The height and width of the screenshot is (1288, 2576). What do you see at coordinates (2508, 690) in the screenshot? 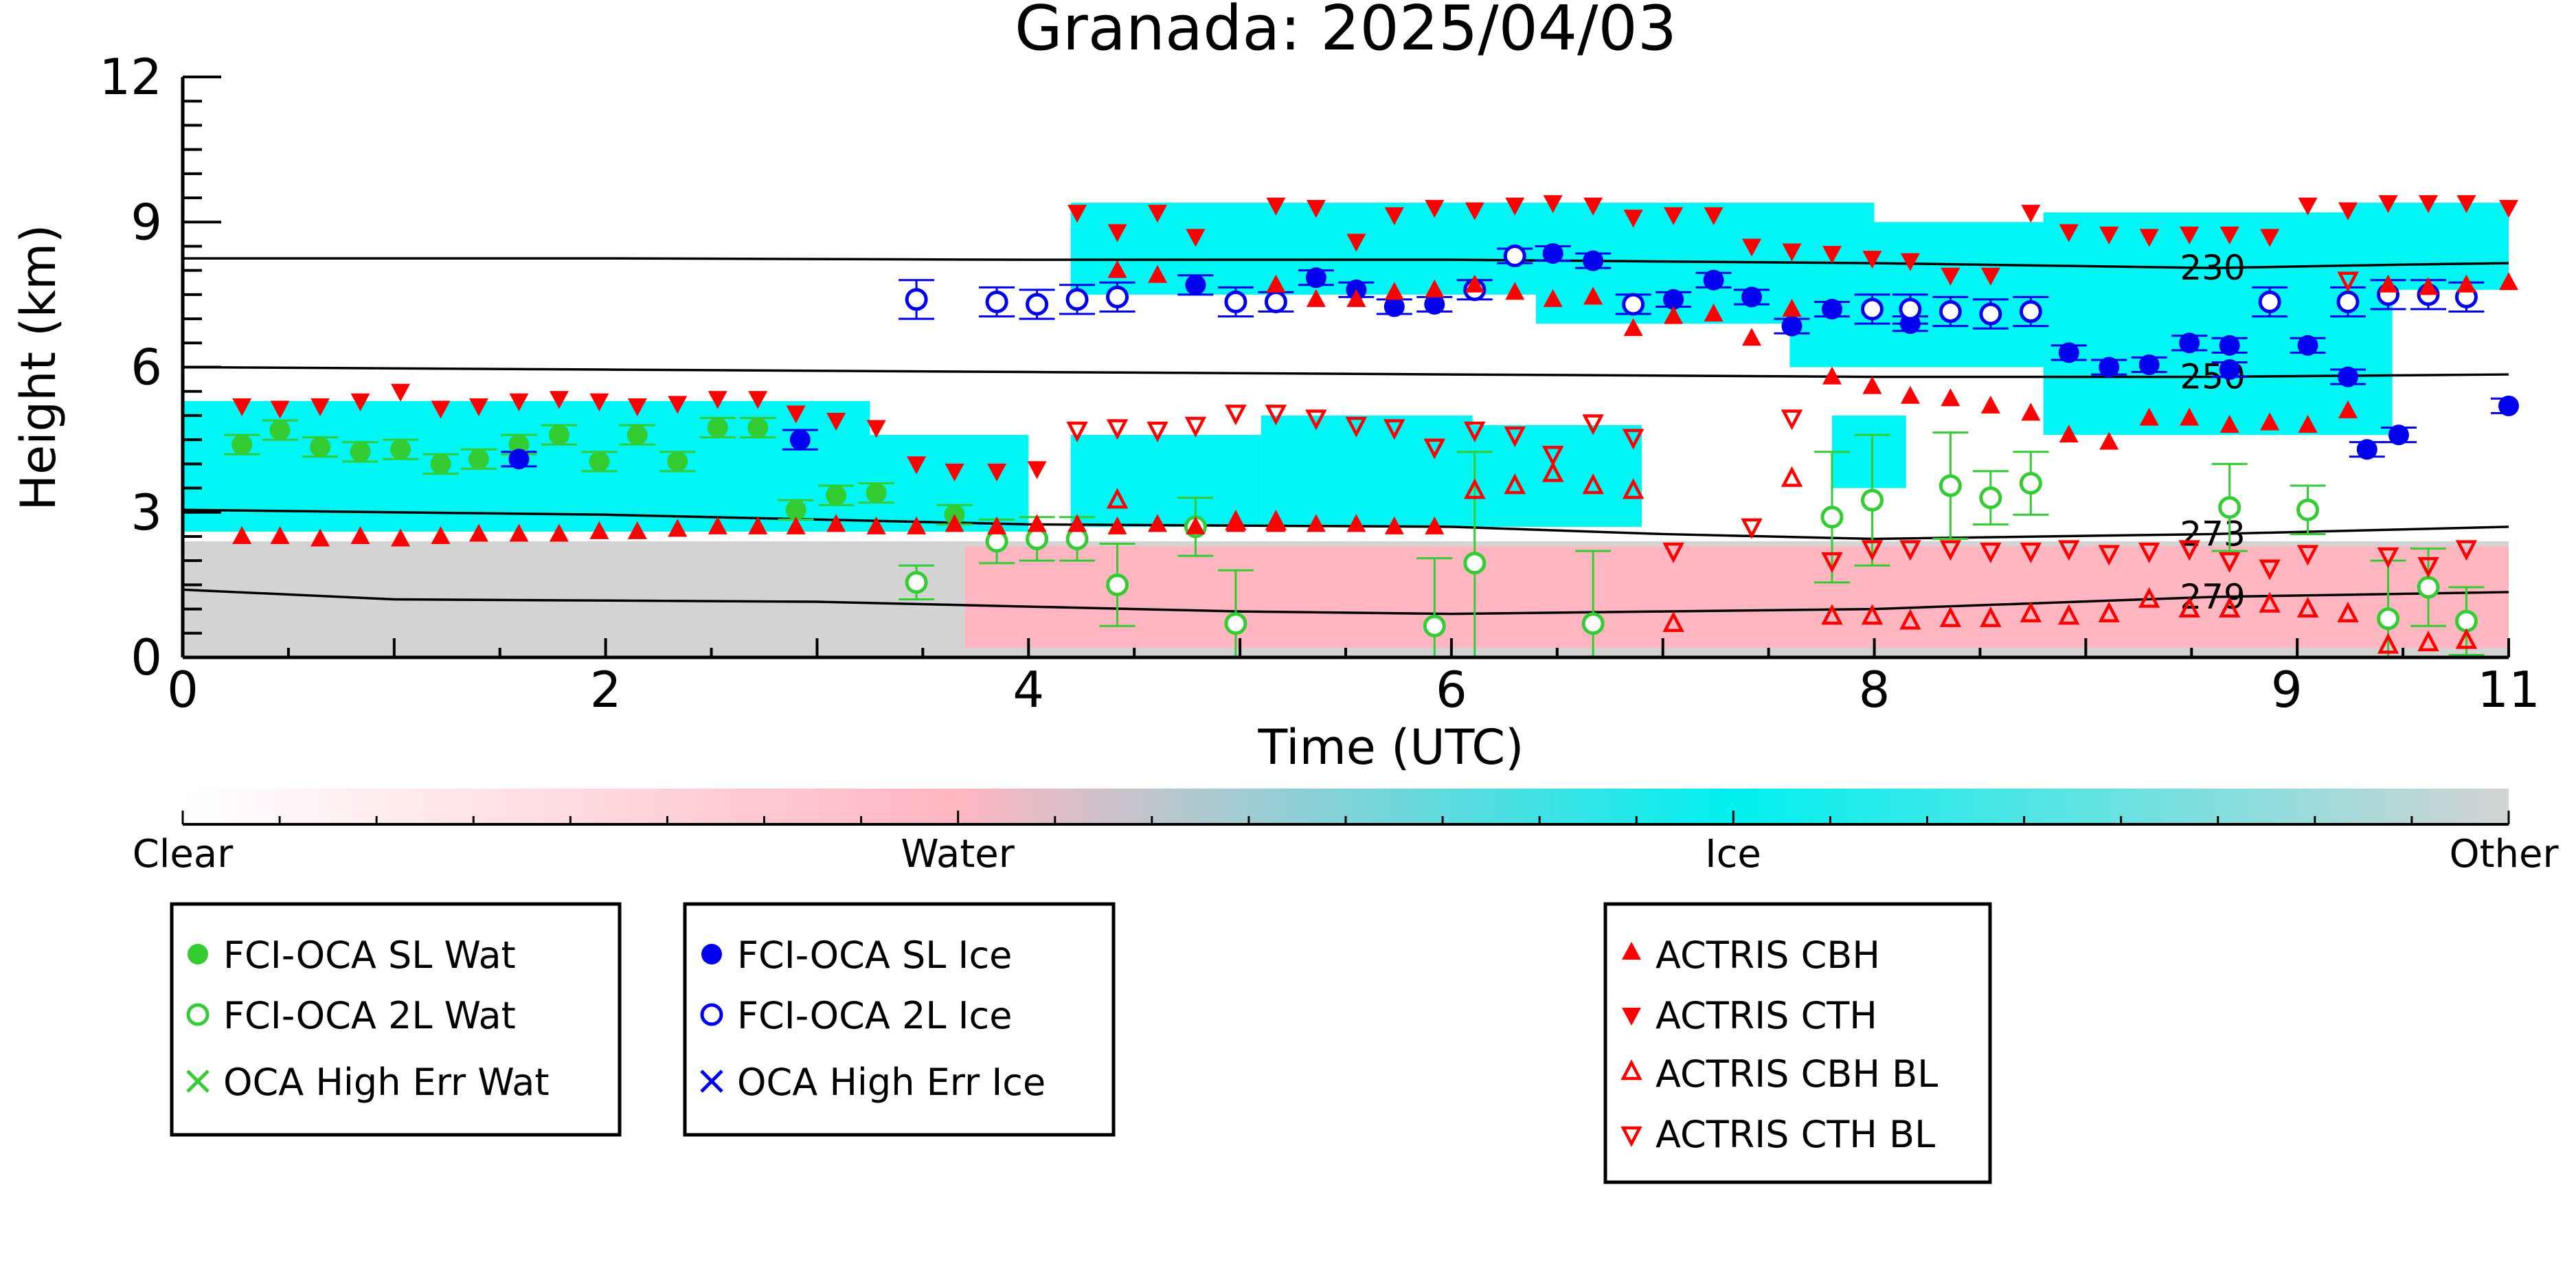
I see `x-tick-label: 11` at bounding box center [2508, 690].